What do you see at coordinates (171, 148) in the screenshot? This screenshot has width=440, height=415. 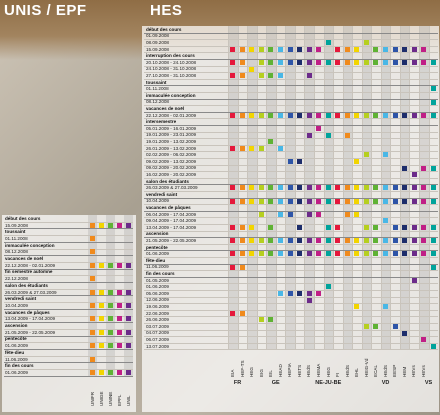 I see `hes-row-label: 26.01.2009 - 13.02.2009` at bounding box center [171, 148].